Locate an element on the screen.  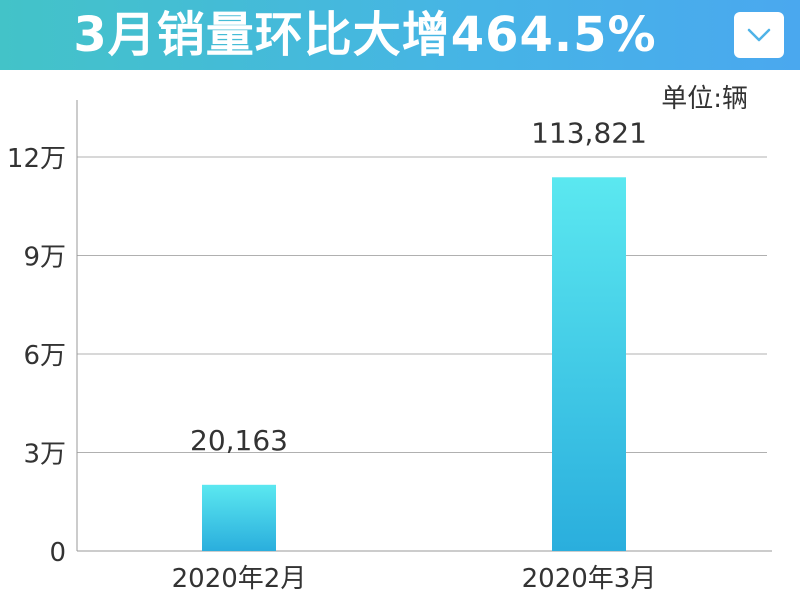
page-title: 3月销量环比大增464.5% is located at coordinates (365, 35).